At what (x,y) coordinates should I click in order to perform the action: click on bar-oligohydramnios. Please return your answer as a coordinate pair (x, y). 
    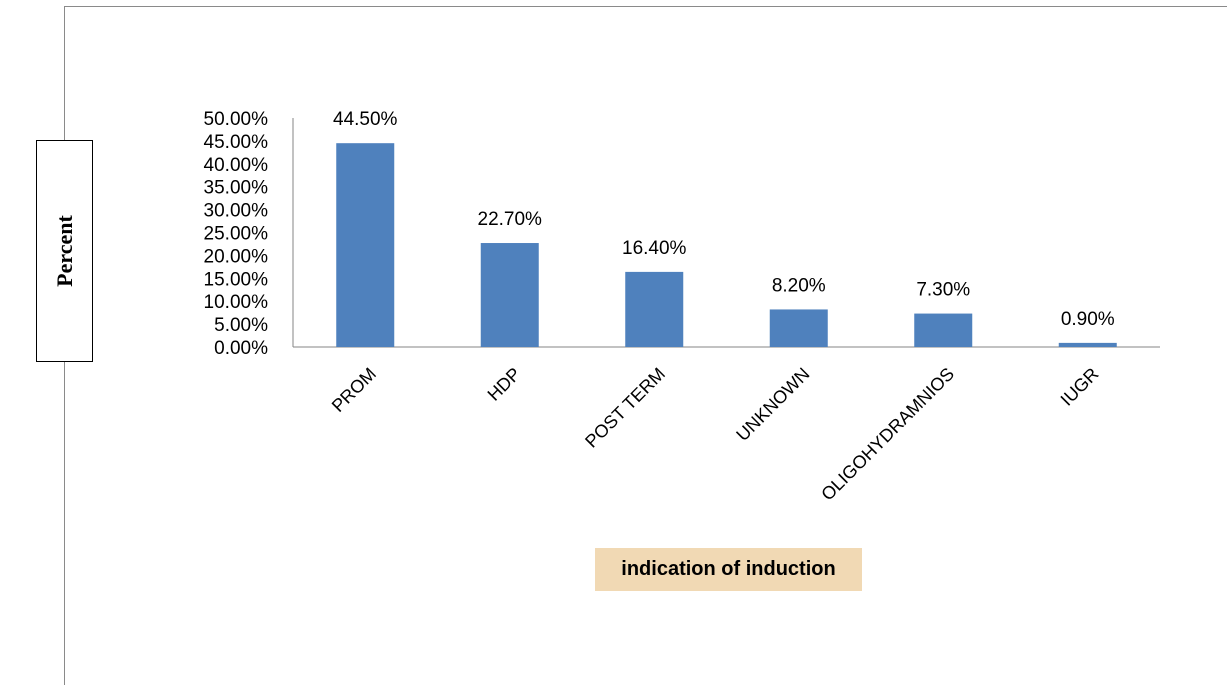
    Looking at the image, I should click on (943, 330).